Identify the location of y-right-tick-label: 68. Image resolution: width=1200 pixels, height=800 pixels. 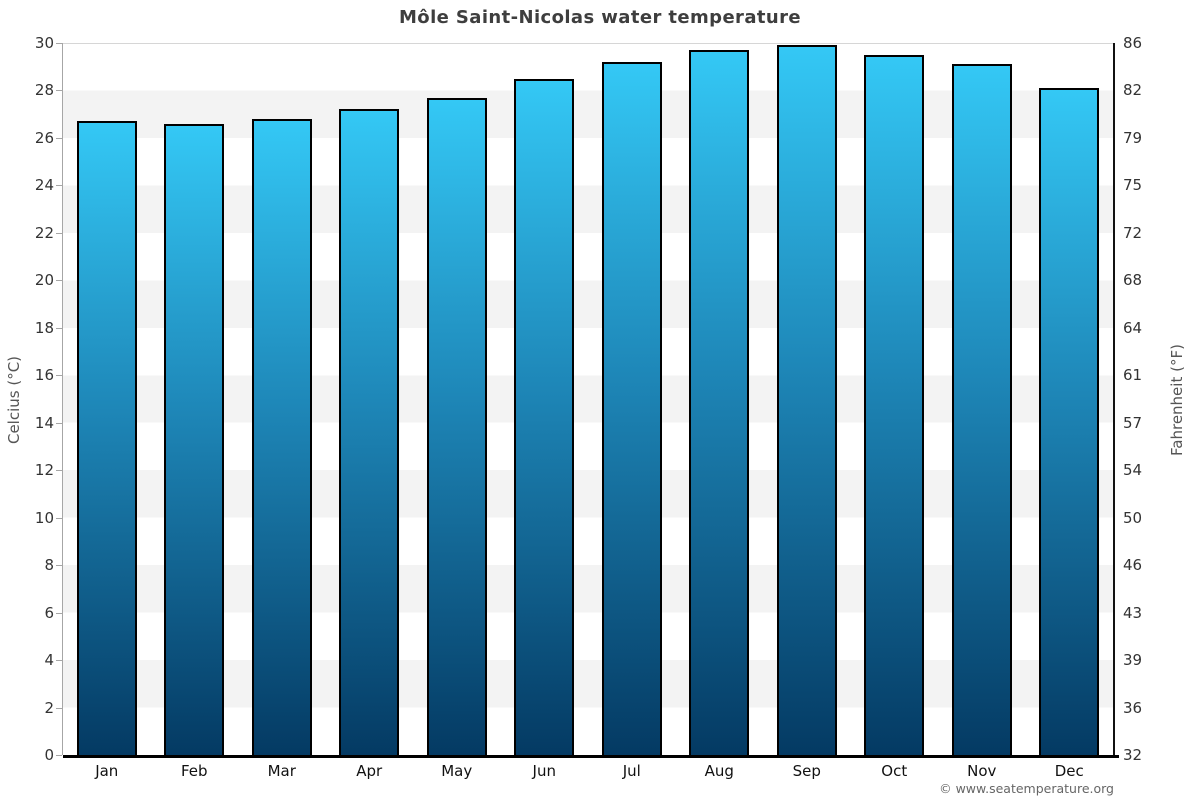
(1133, 280).